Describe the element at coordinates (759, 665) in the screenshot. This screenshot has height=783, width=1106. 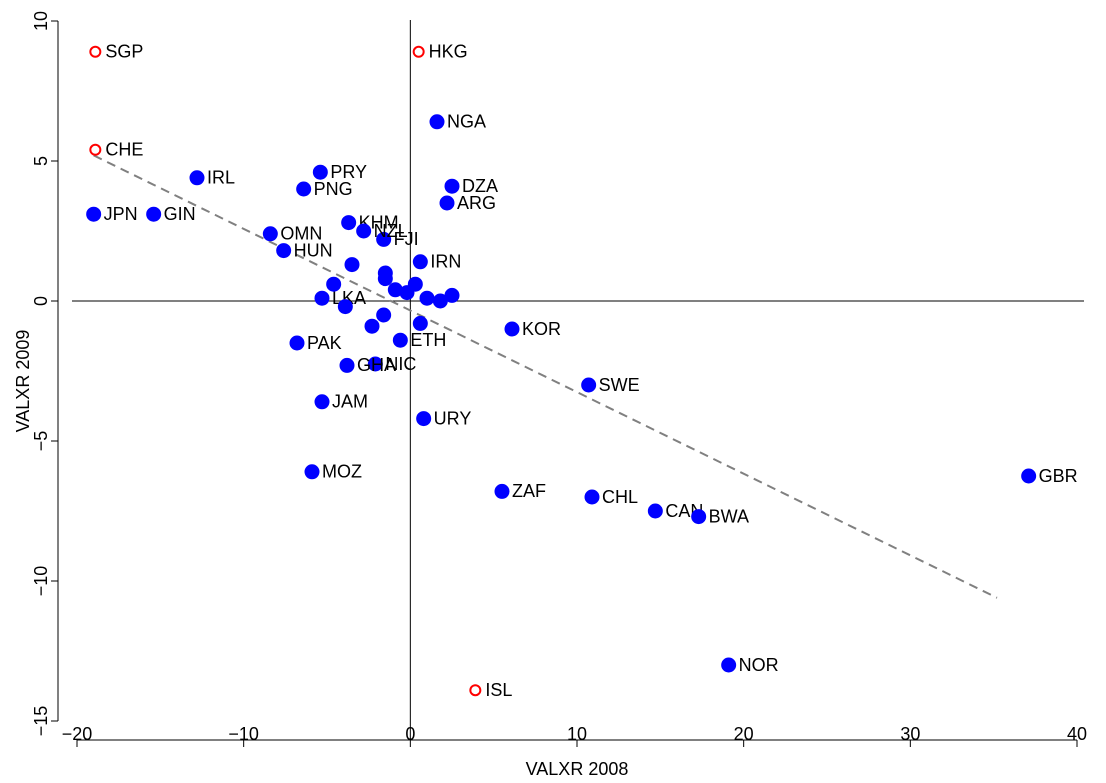
I see `point-label: NOR` at that location.